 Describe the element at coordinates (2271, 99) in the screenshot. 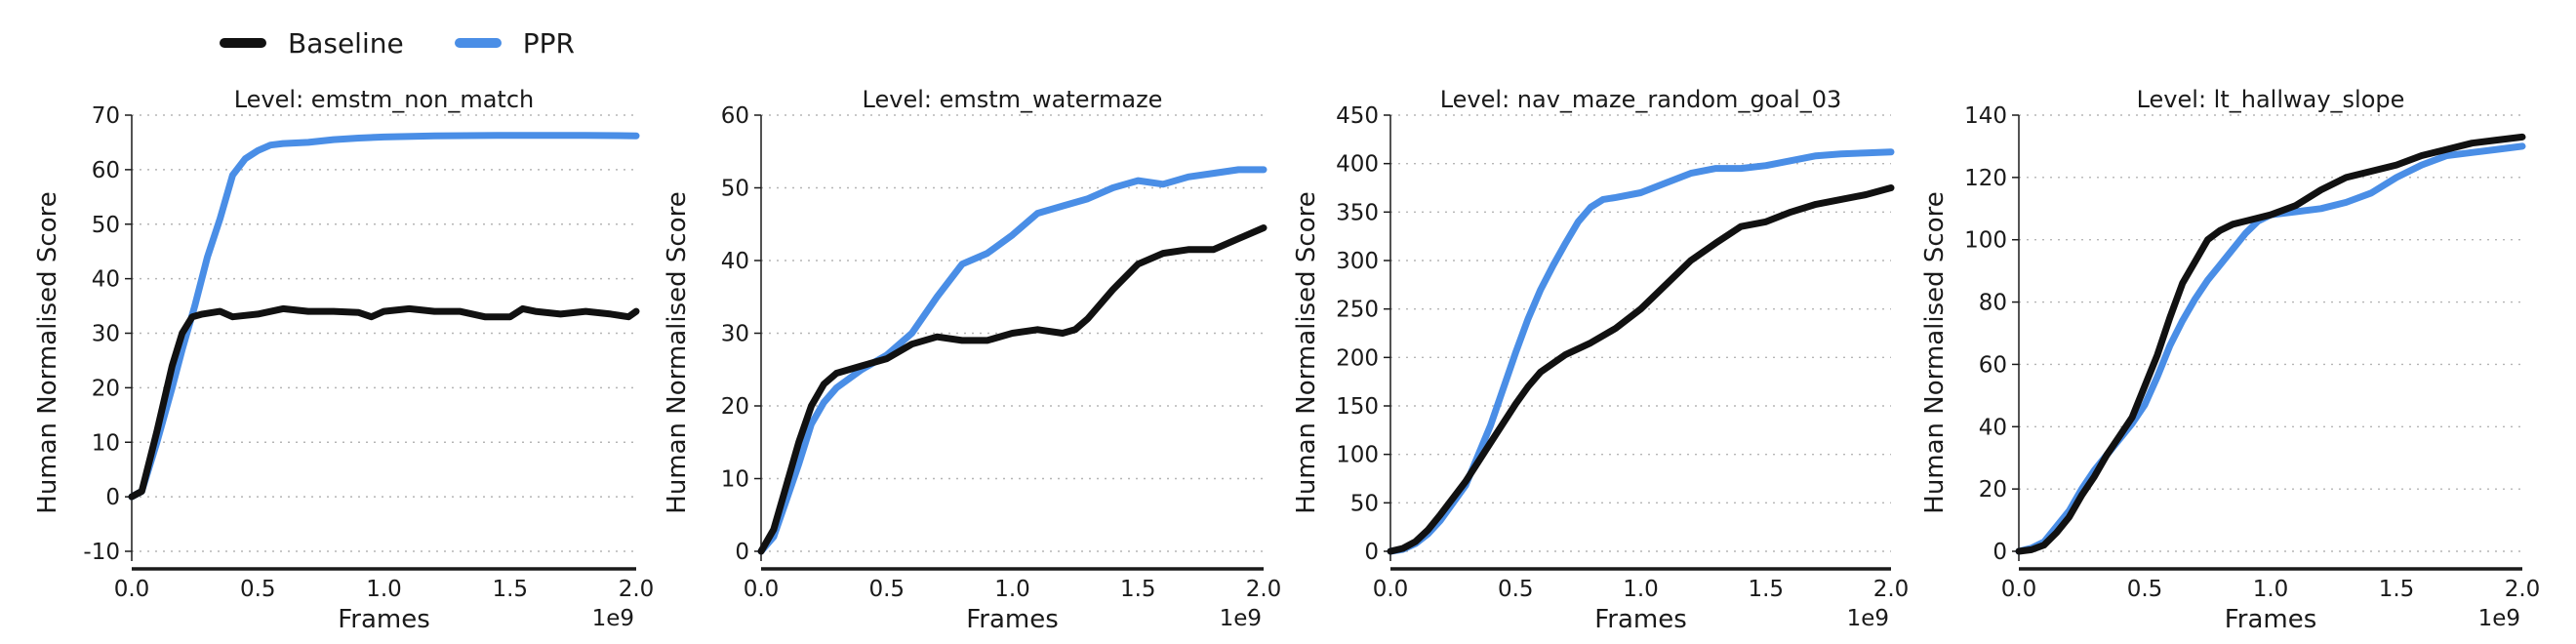

I see `chart-title: Level: lt_hallway_slope` at that location.